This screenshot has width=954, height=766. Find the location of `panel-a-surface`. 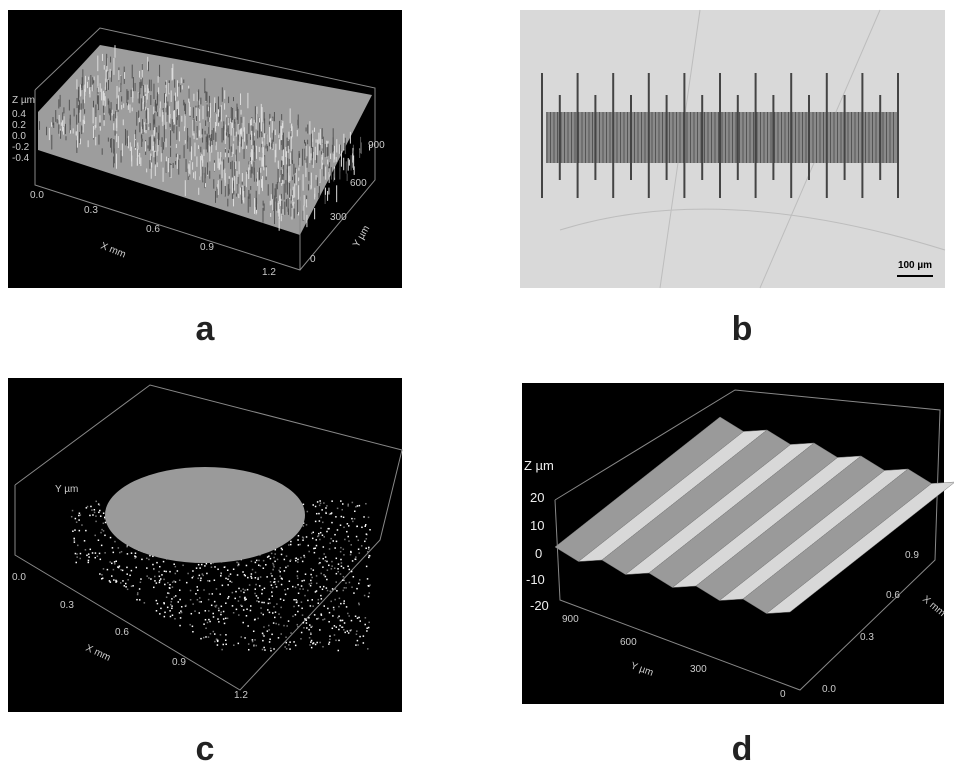

panel-a-surface is located at coordinates (205, 140).